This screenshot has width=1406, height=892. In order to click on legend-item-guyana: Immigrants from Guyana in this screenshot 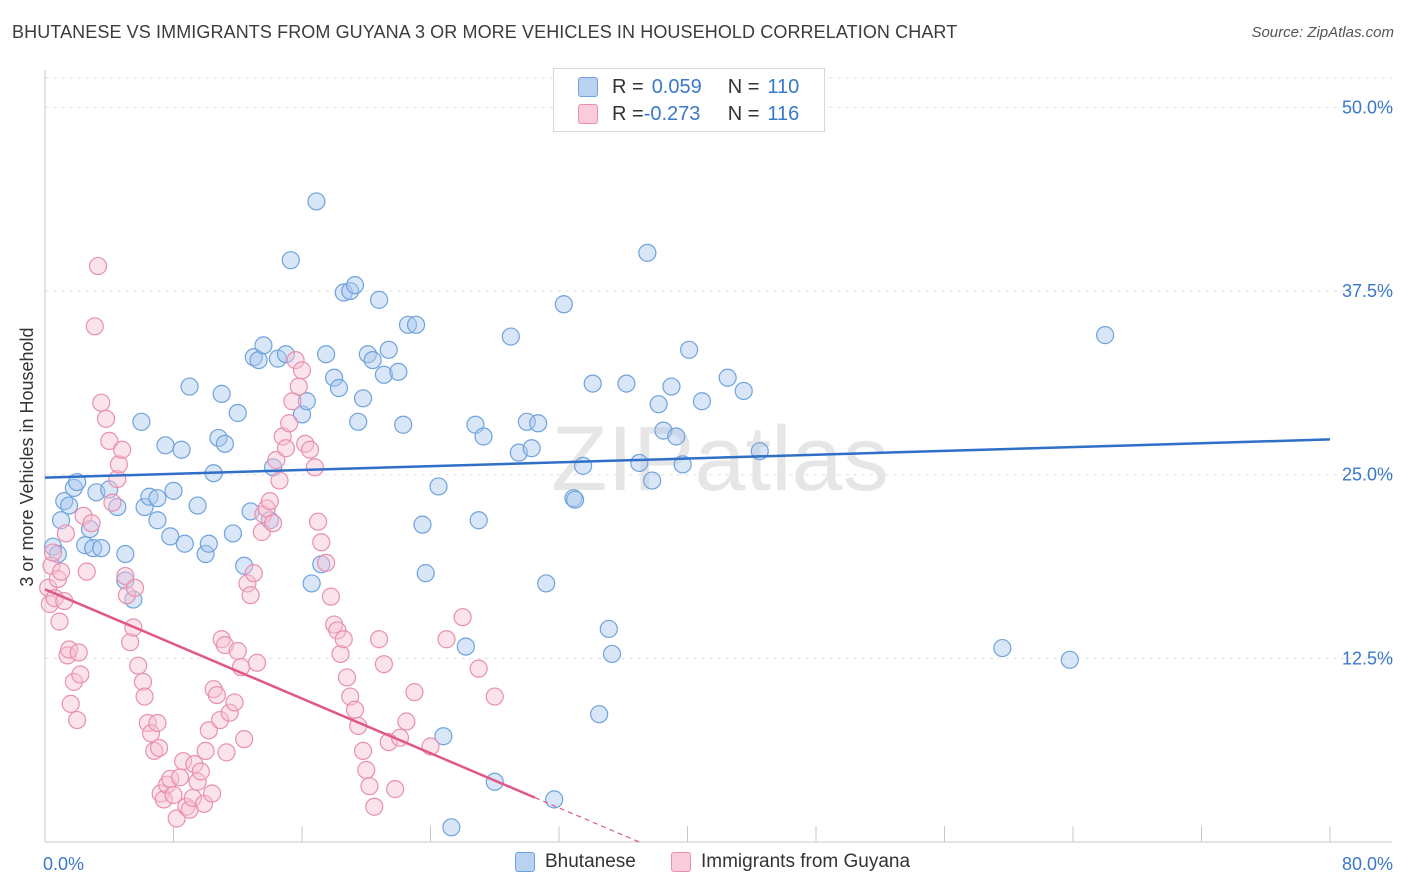, I will do `click(790, 862)`.